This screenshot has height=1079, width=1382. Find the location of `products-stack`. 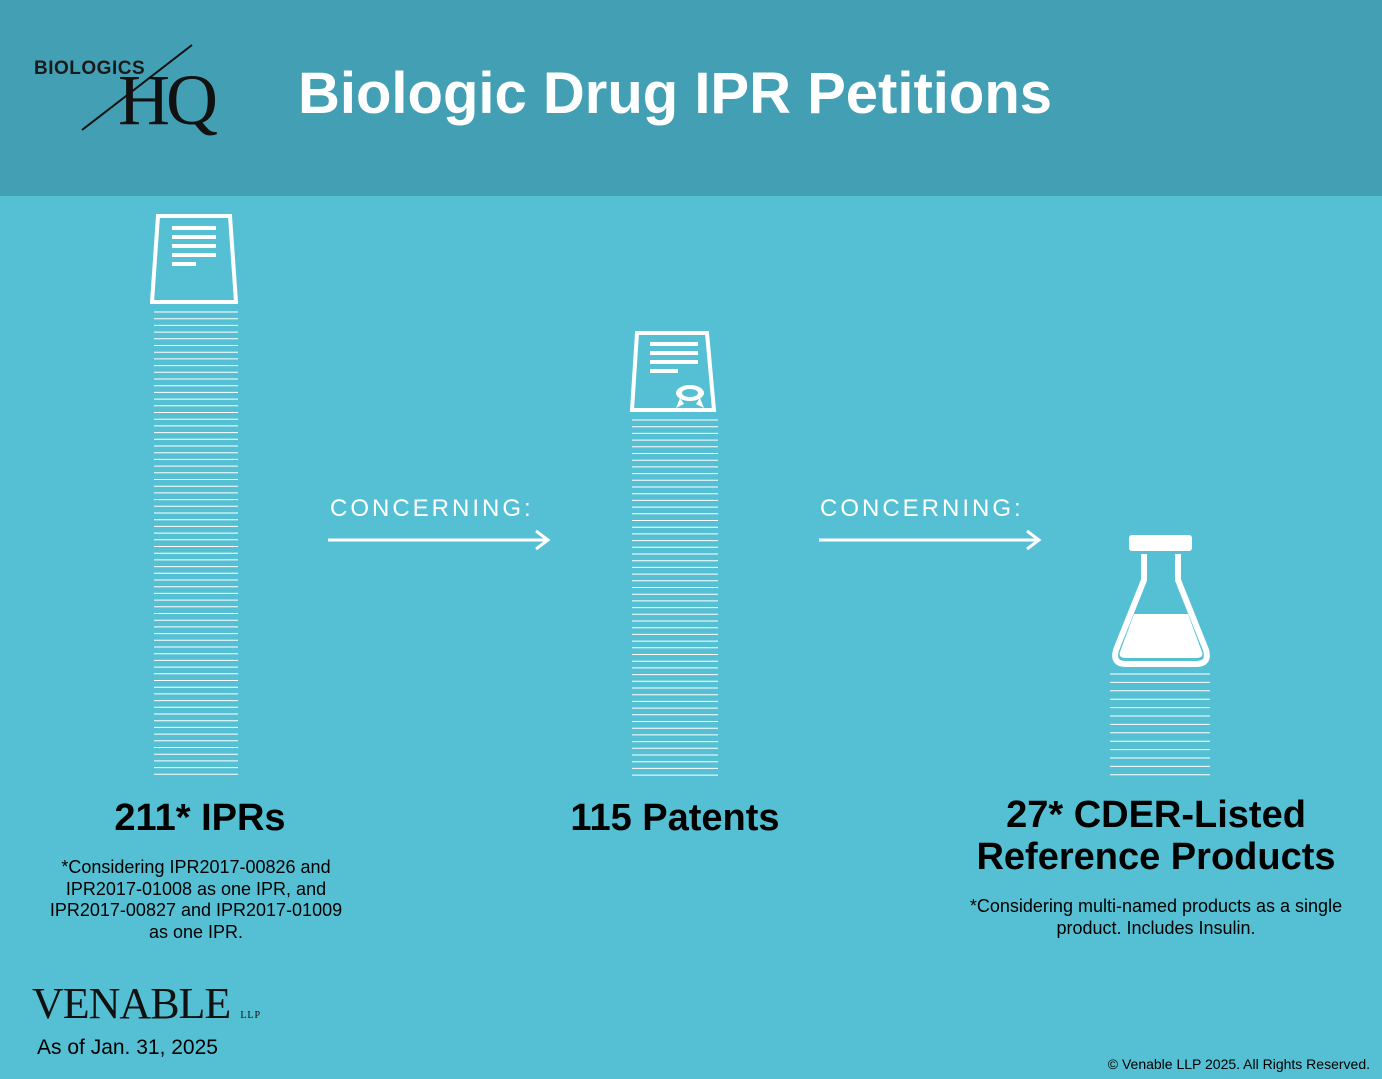

products-stack is located at coordinates (1160, 655).